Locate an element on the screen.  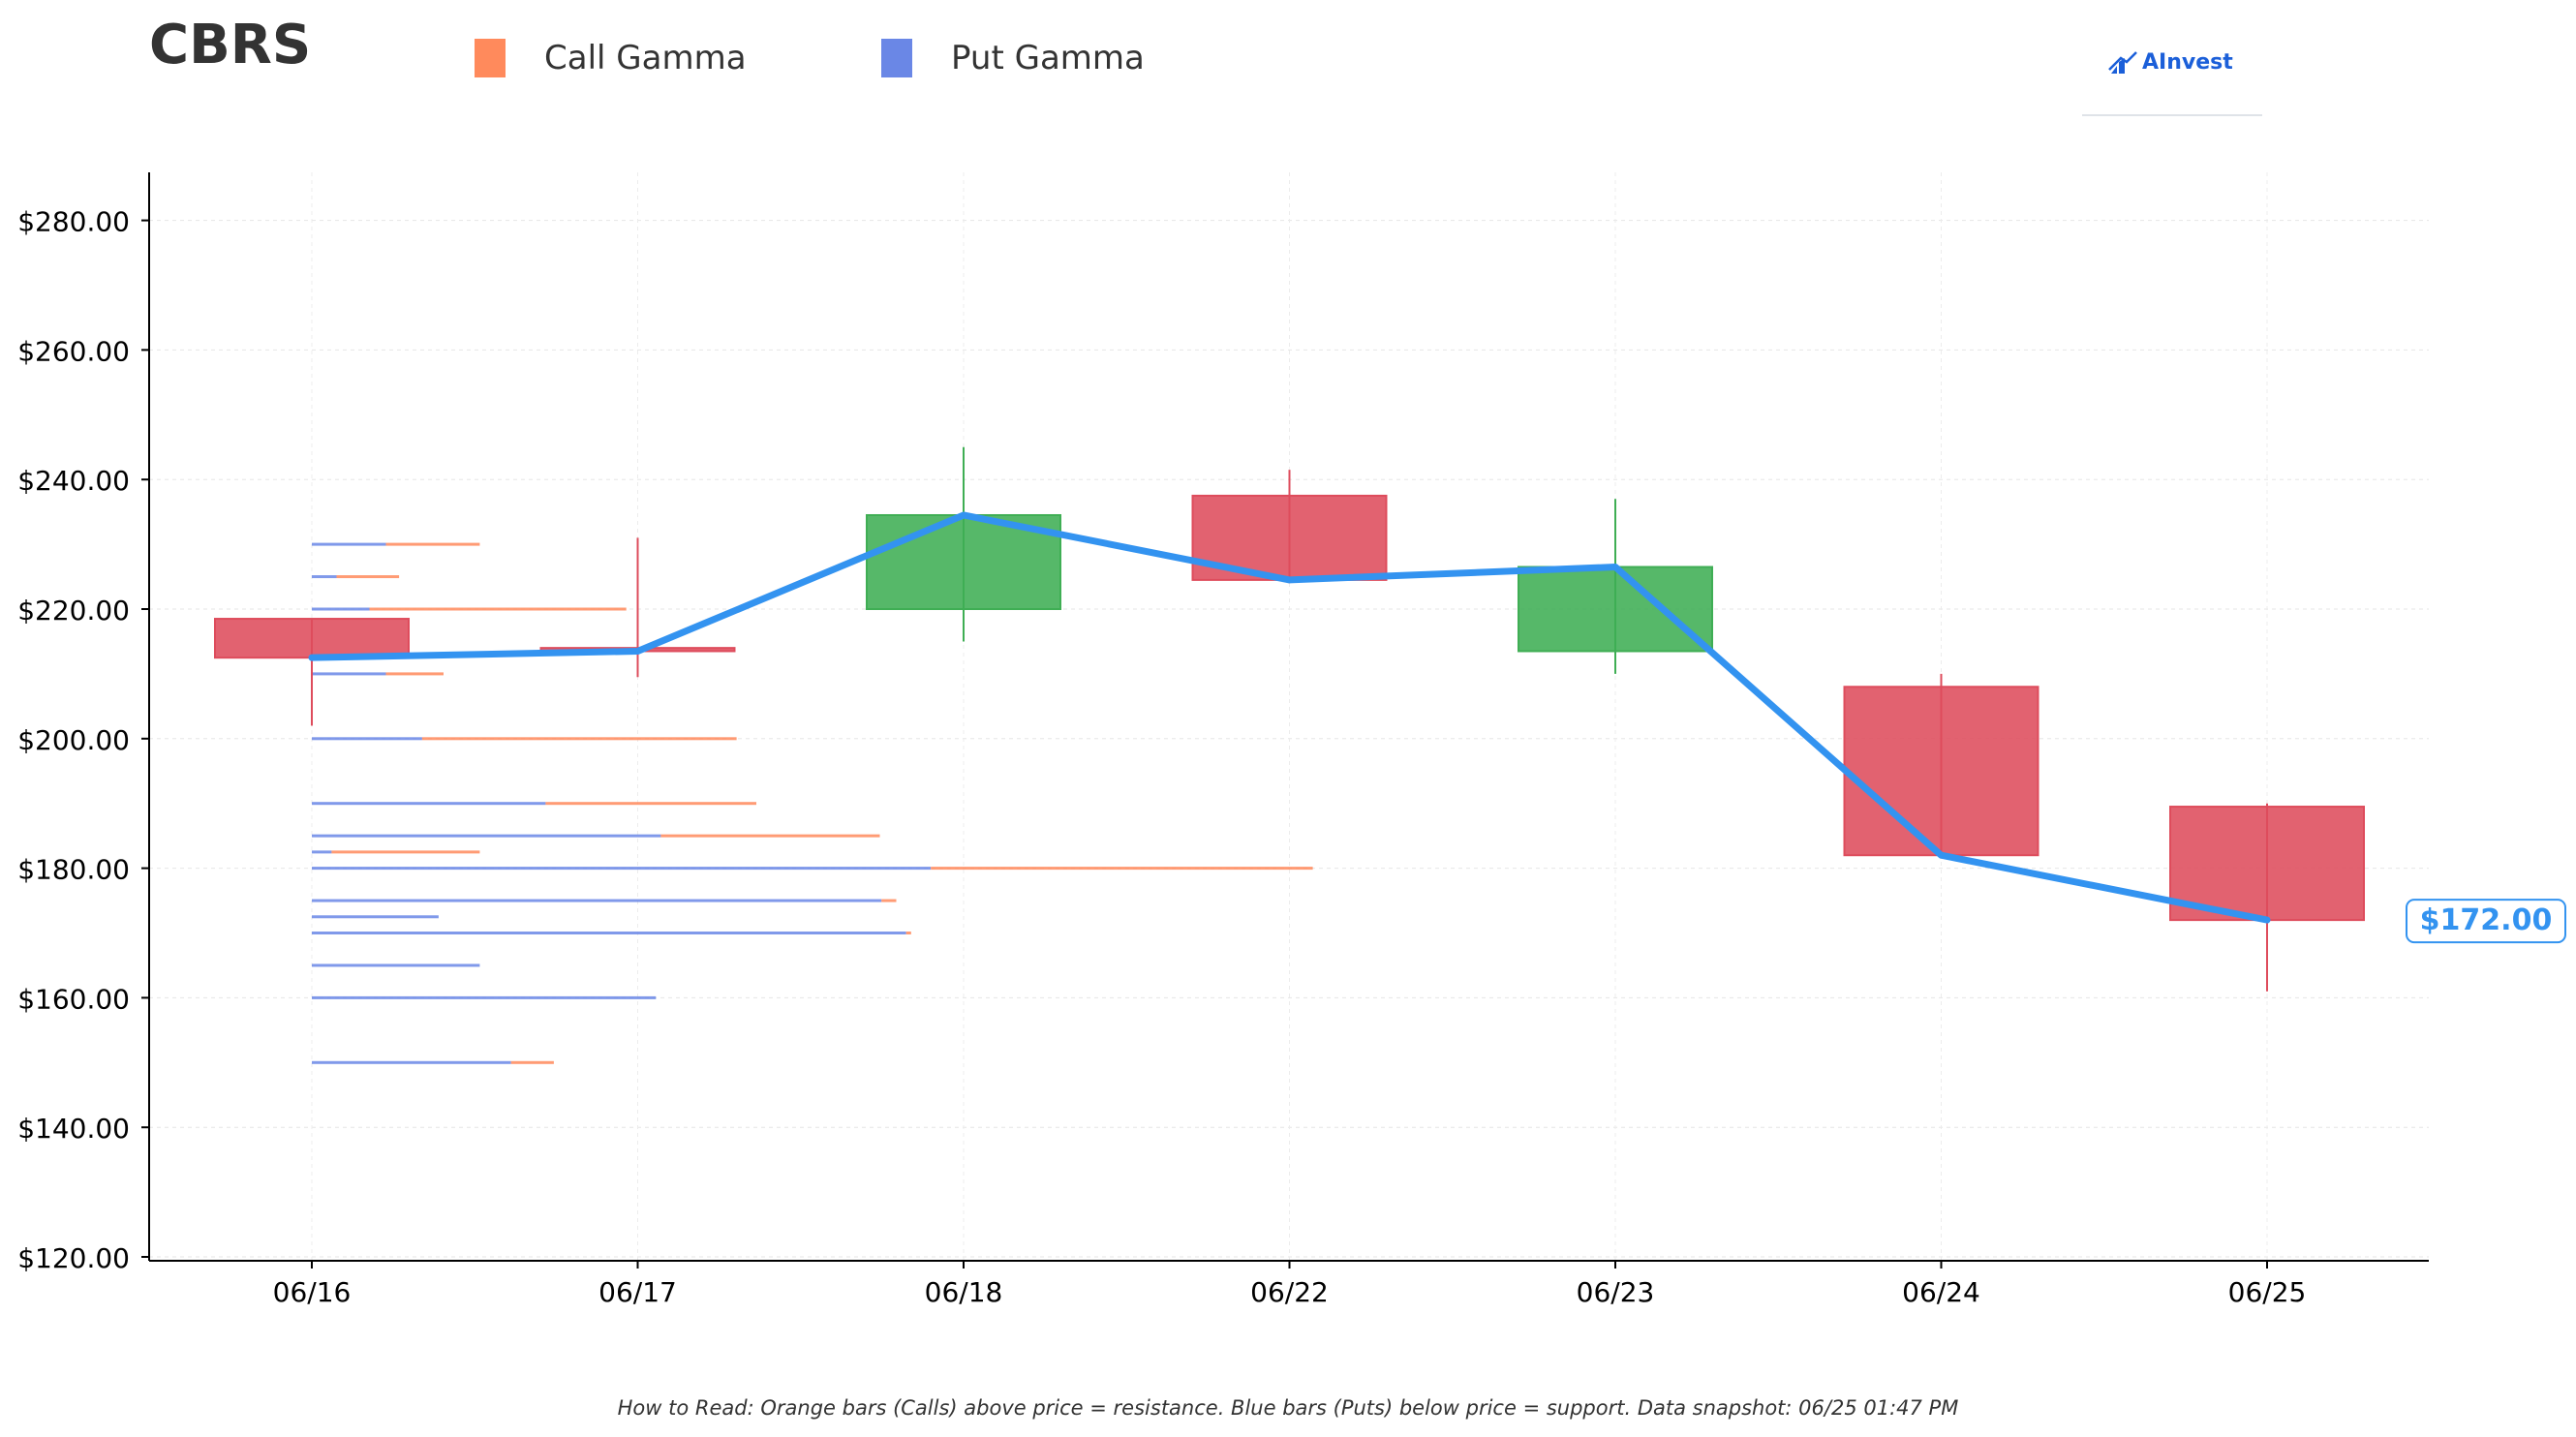
y-tick-label: $240.00 is located at coordinates (73, 481).